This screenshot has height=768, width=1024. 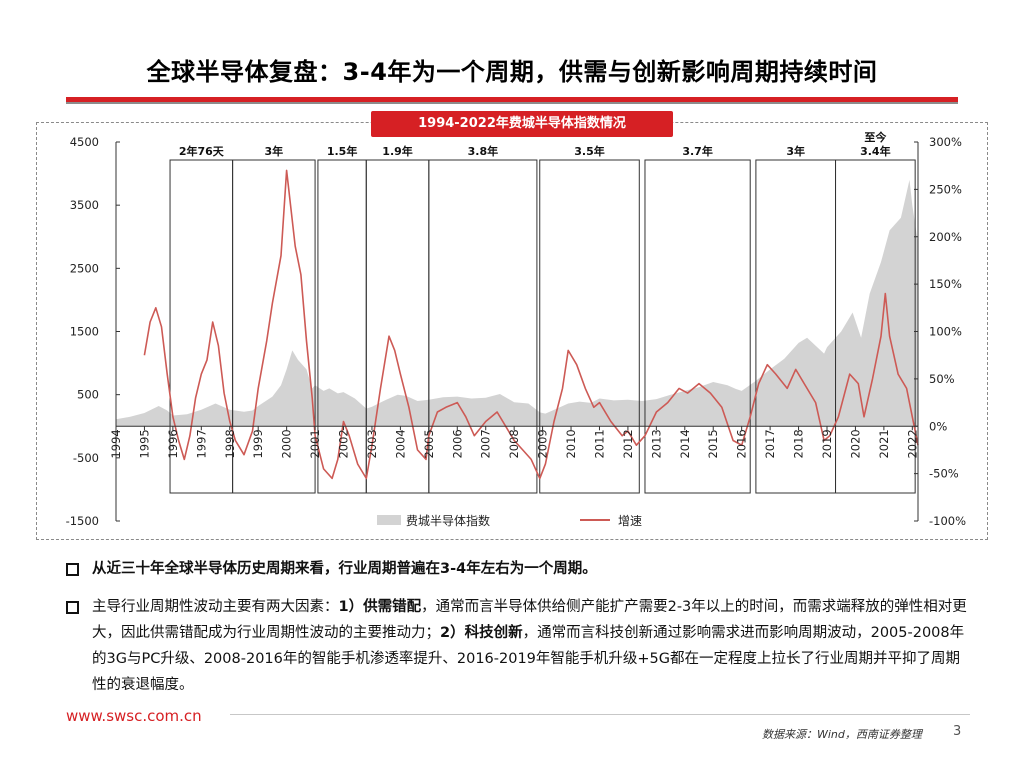 I want to click on x-tick-label: 2007, so click(x=486, y=443).